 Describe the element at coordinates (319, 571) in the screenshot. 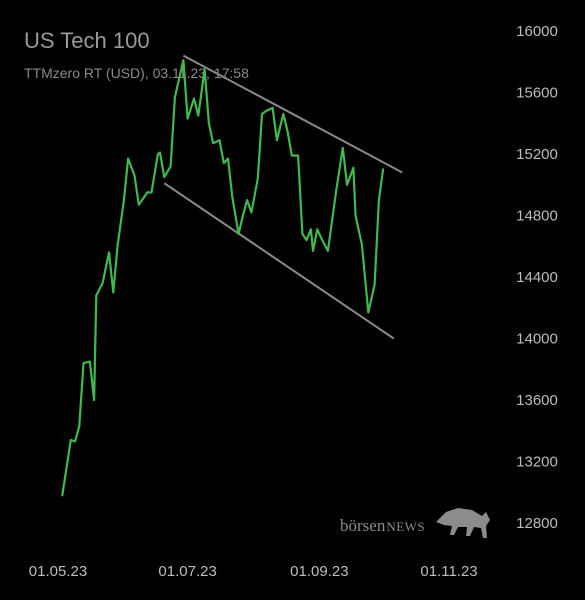

I see `x-tick-label: 01.09.23` at that location.